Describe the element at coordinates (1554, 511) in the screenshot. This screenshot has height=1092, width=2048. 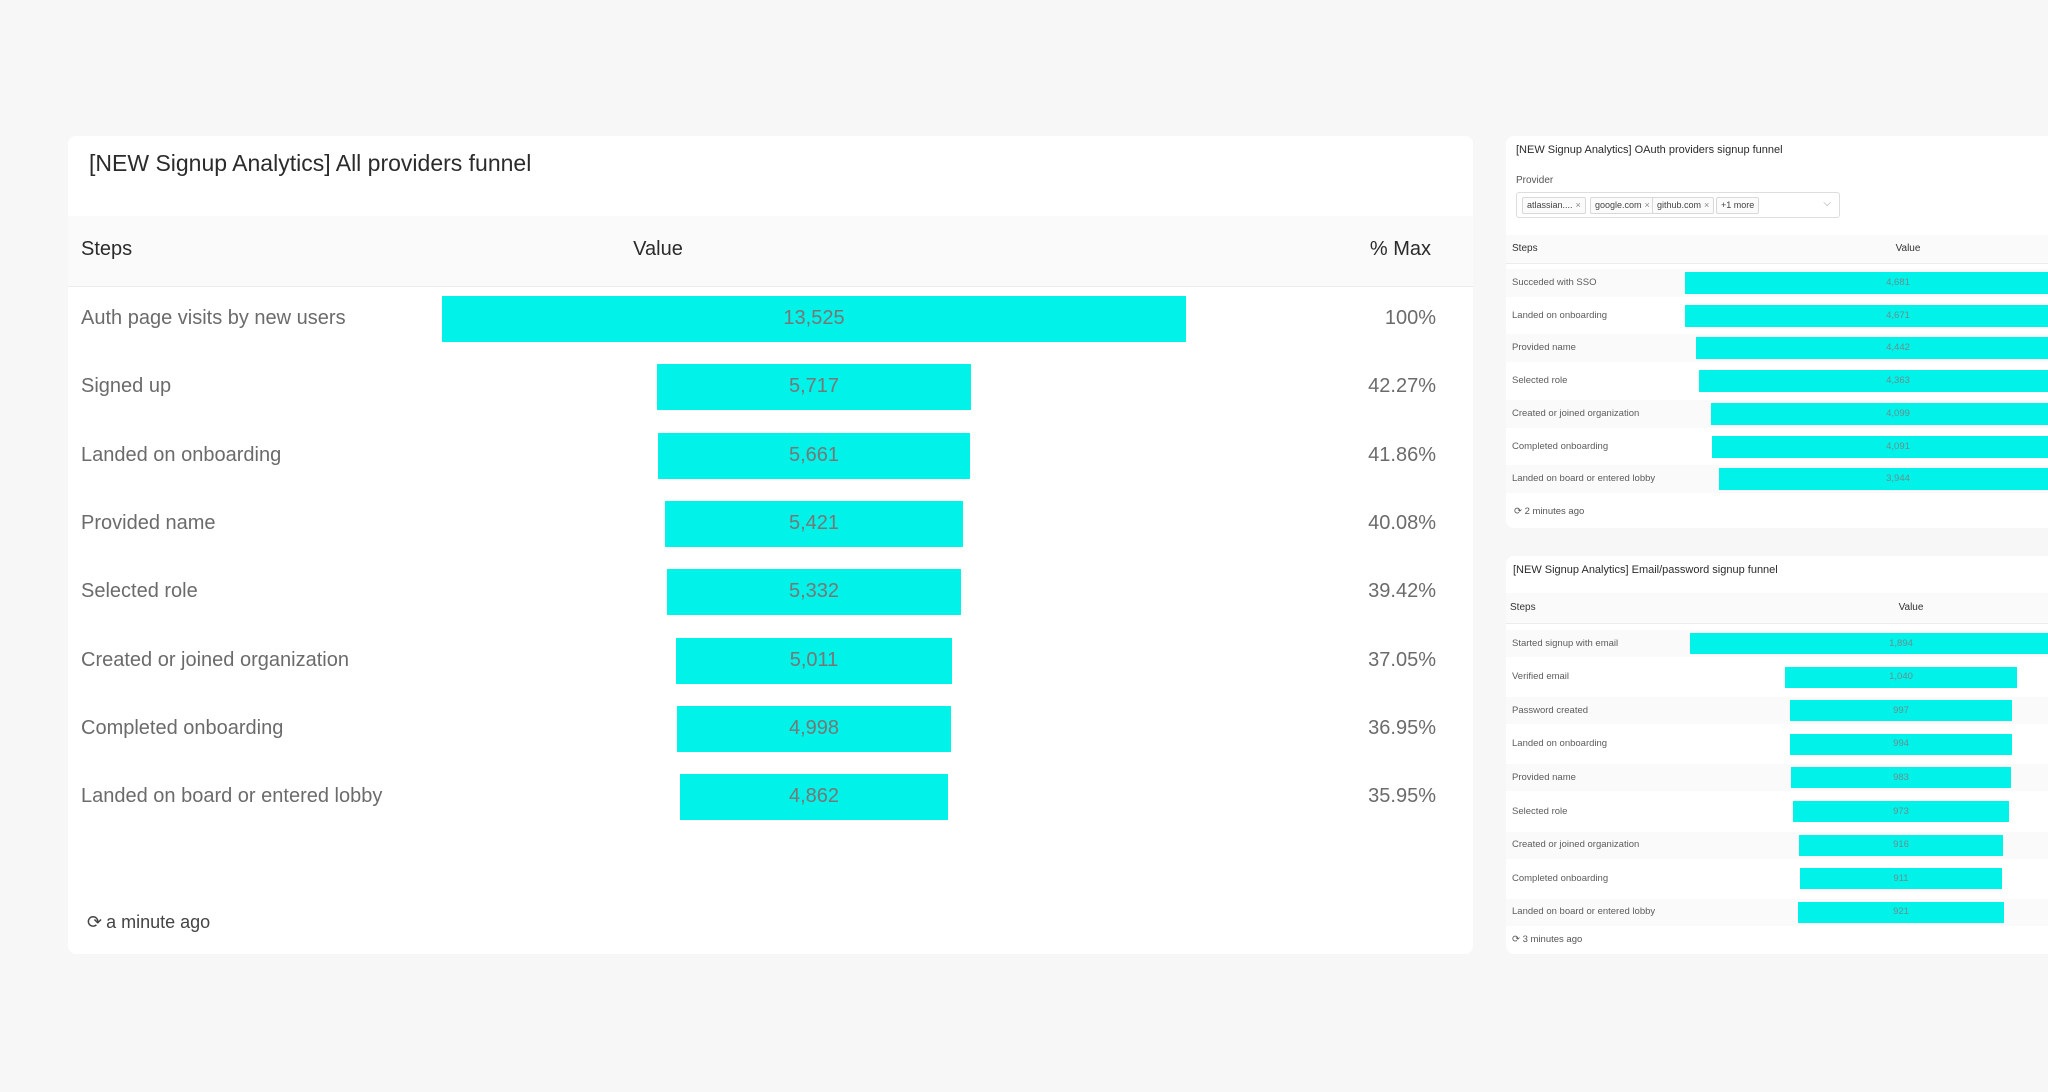
I see `last-updated-text: 2 minutes ago` at that location.